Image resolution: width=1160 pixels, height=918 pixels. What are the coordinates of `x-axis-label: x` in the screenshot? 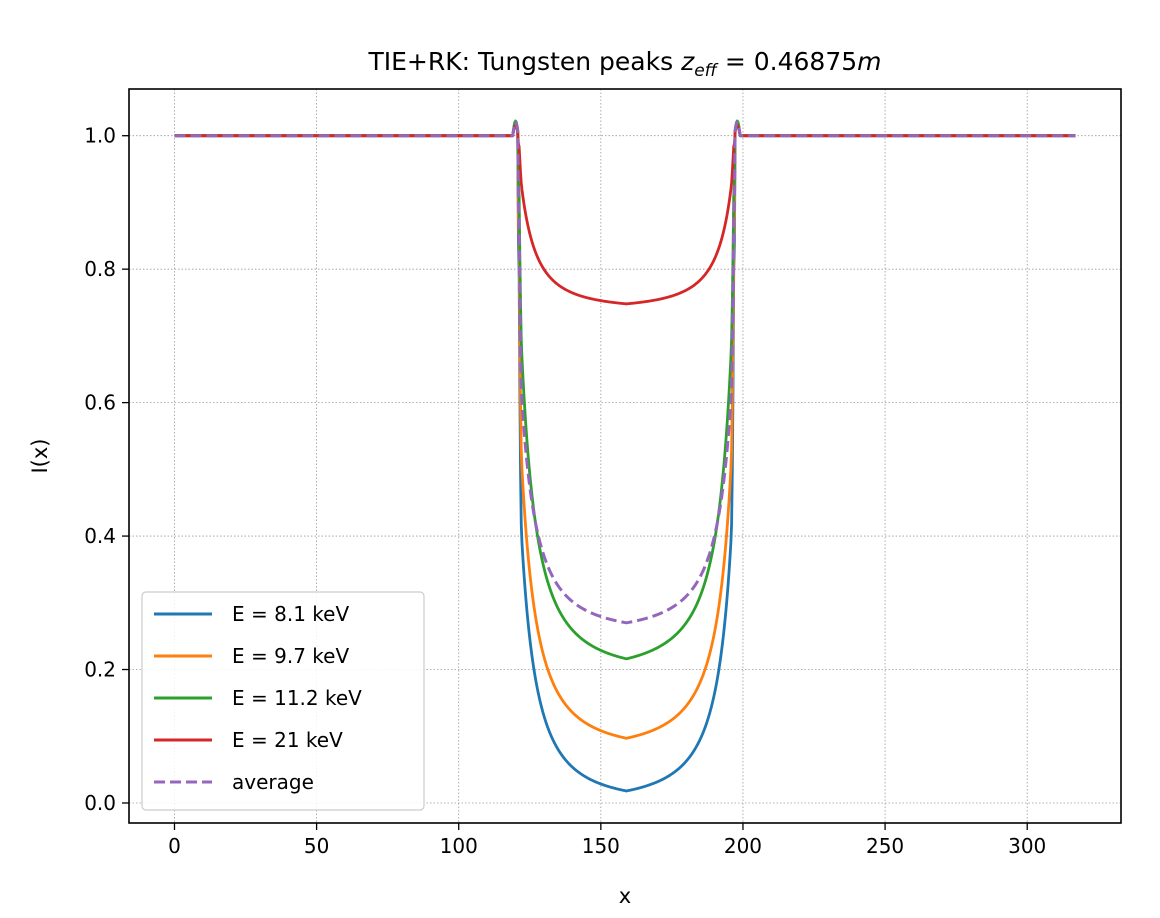 It's located at (625, 896).